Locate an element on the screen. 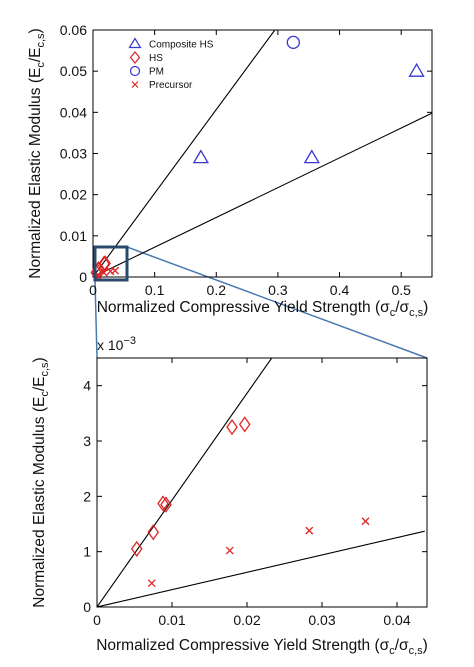  x-tick-label: 0.2 is located at coordinates (217, 290).